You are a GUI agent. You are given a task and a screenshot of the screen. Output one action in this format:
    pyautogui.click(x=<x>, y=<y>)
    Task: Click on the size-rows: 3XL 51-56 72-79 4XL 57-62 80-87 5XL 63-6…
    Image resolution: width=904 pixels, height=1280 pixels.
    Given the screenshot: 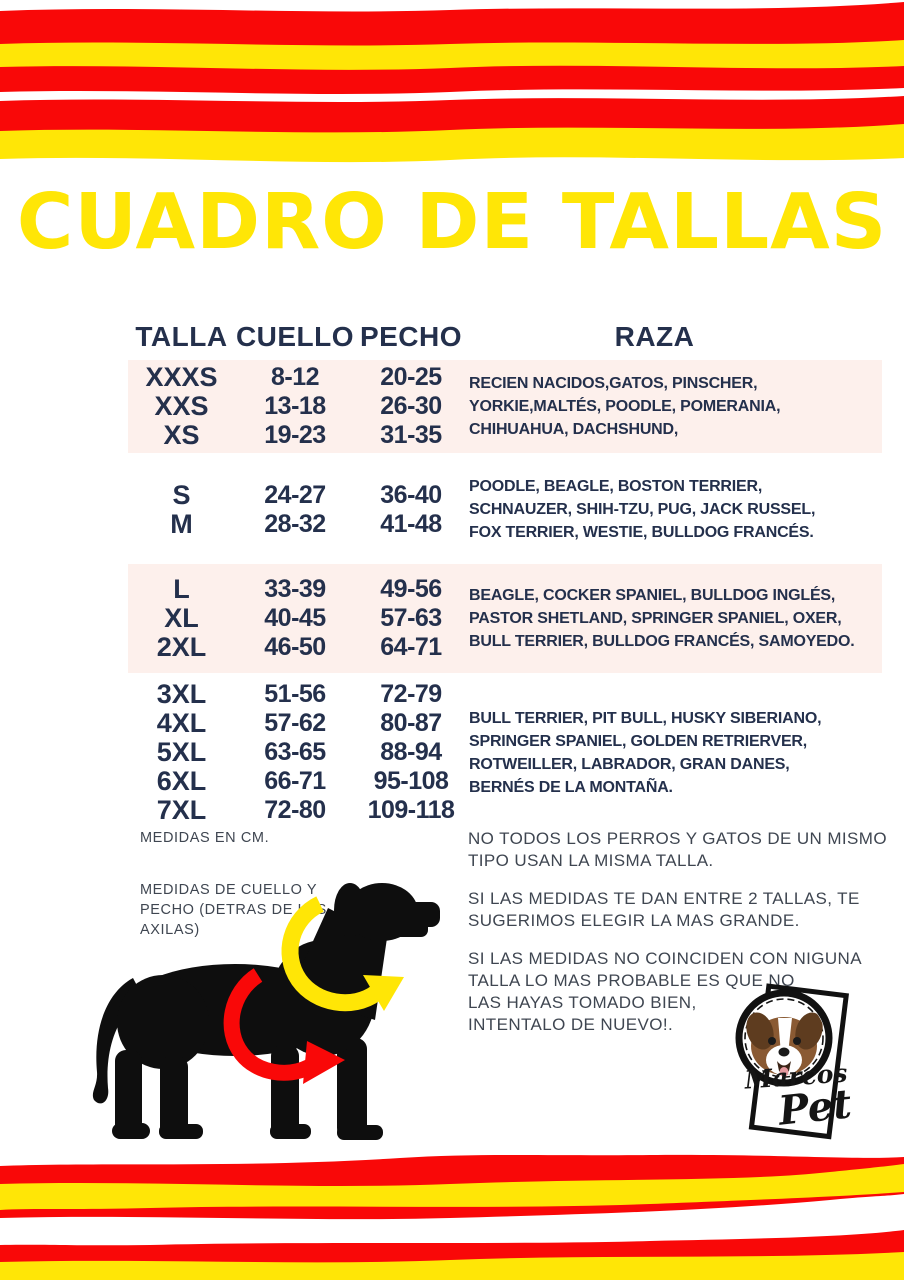 What is the action you would take?
    pyautogui.click(x=297, y=752)
    